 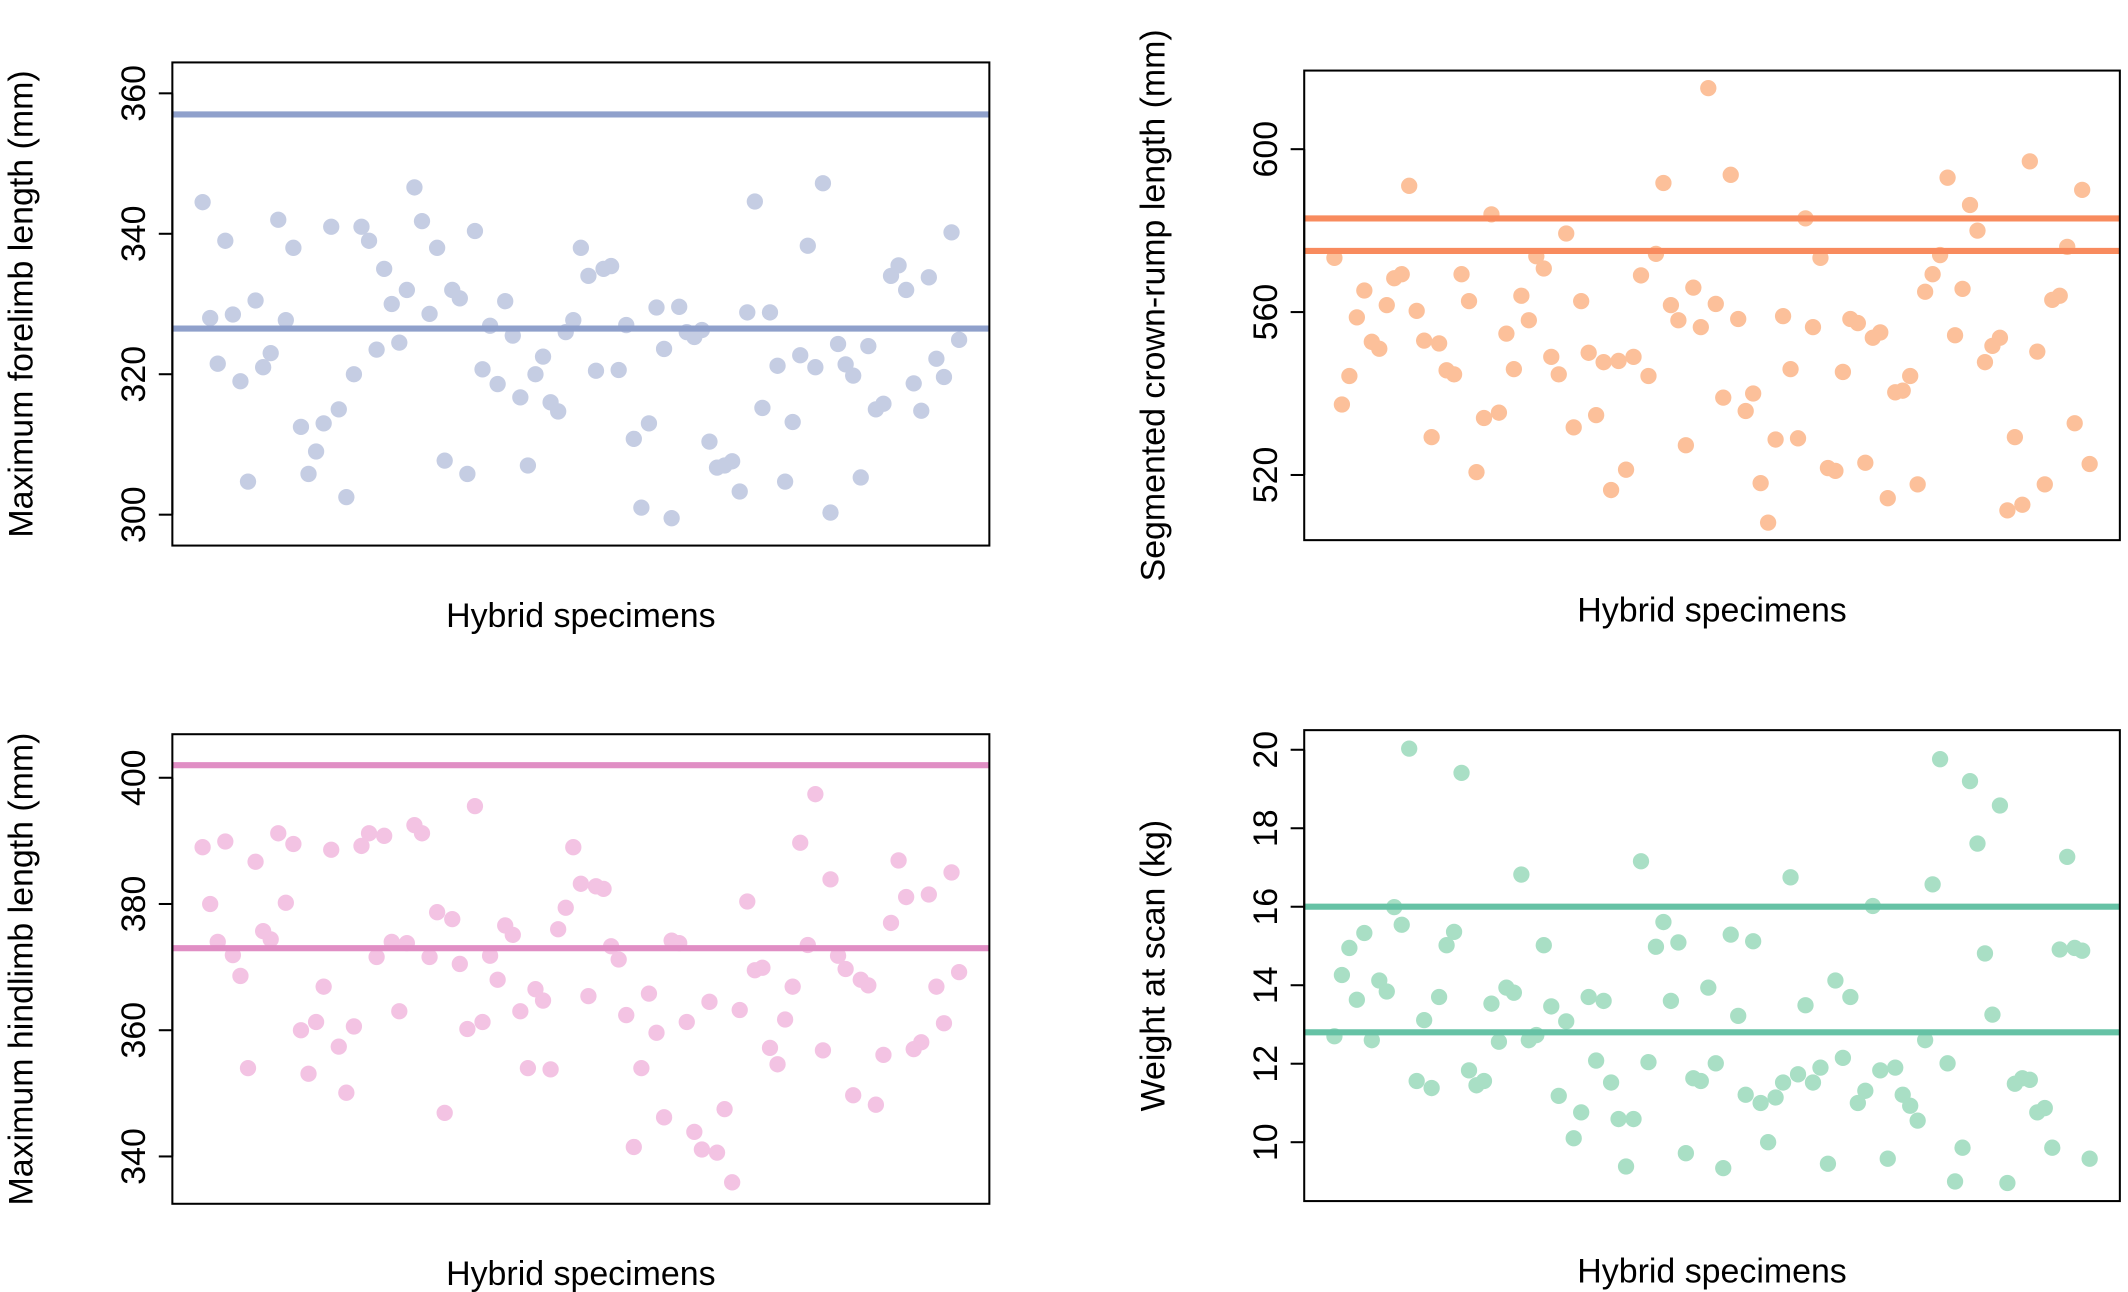 I want to click on y-tick-label: 380, so click(x=134, y=904).